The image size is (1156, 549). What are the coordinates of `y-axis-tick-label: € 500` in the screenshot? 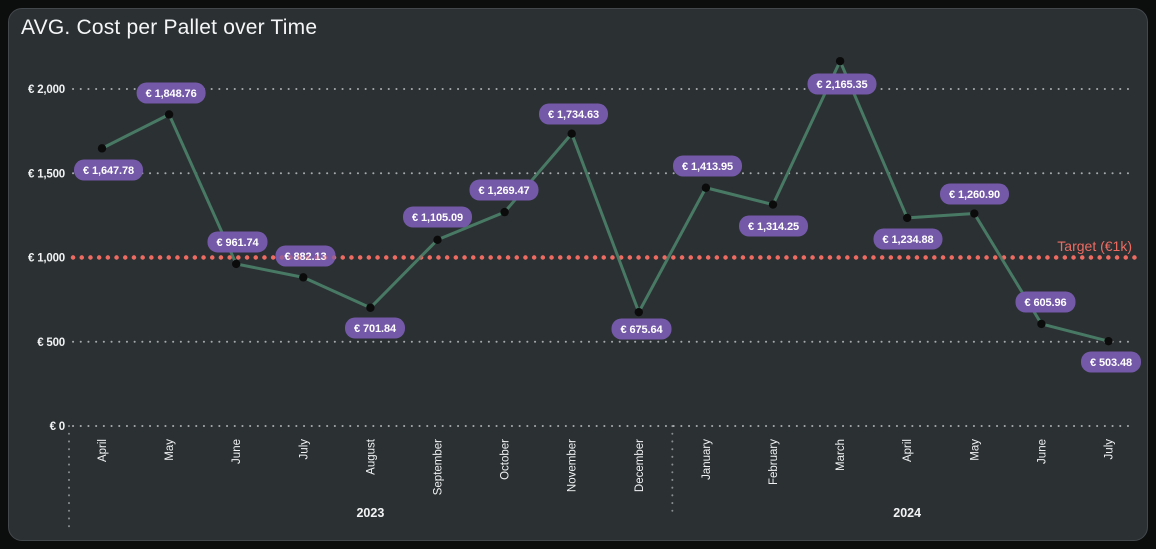 It's located at (51, 343).